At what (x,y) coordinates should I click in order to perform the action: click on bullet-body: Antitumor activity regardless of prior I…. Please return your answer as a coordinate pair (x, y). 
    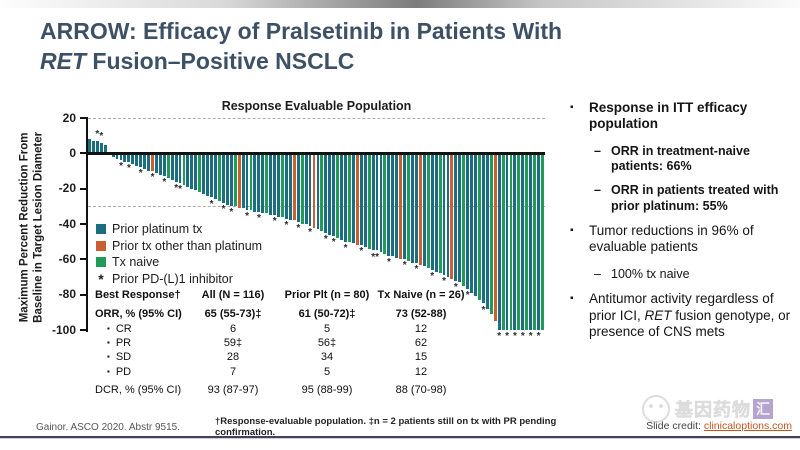
    Looking at the image, I should click on (693, 315).